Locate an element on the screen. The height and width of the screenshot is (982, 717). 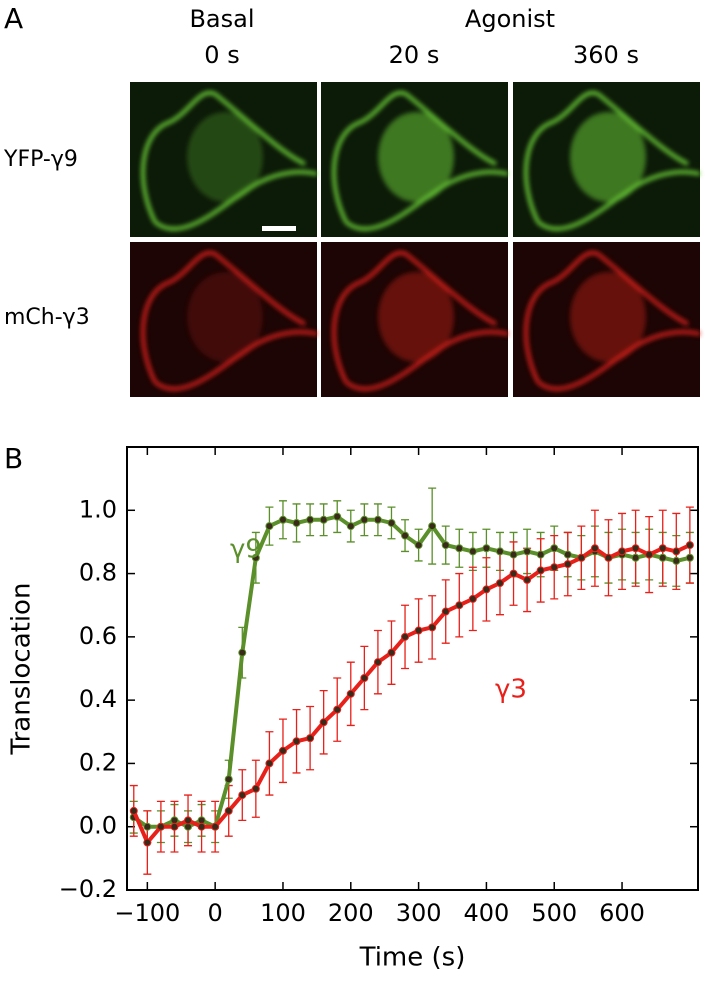
time-label: 360 s is located at coordinates (606, 55).